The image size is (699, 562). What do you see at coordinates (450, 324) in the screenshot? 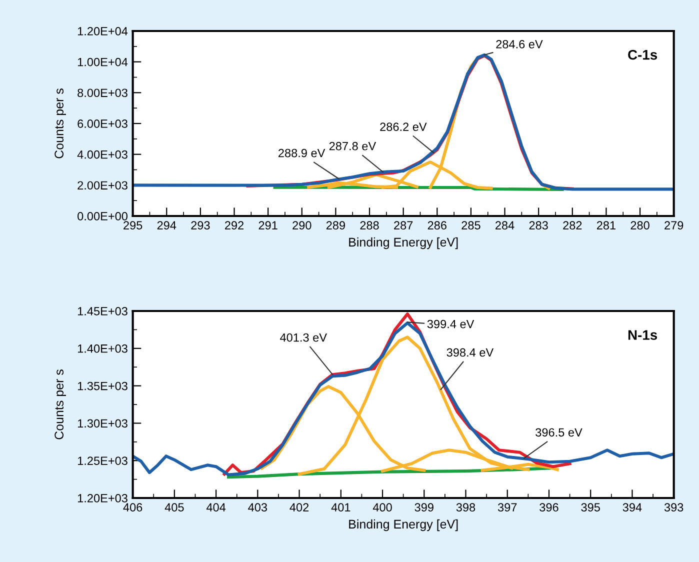
I see `annotation: 399.4 eV` at bounding box center [450, 324].